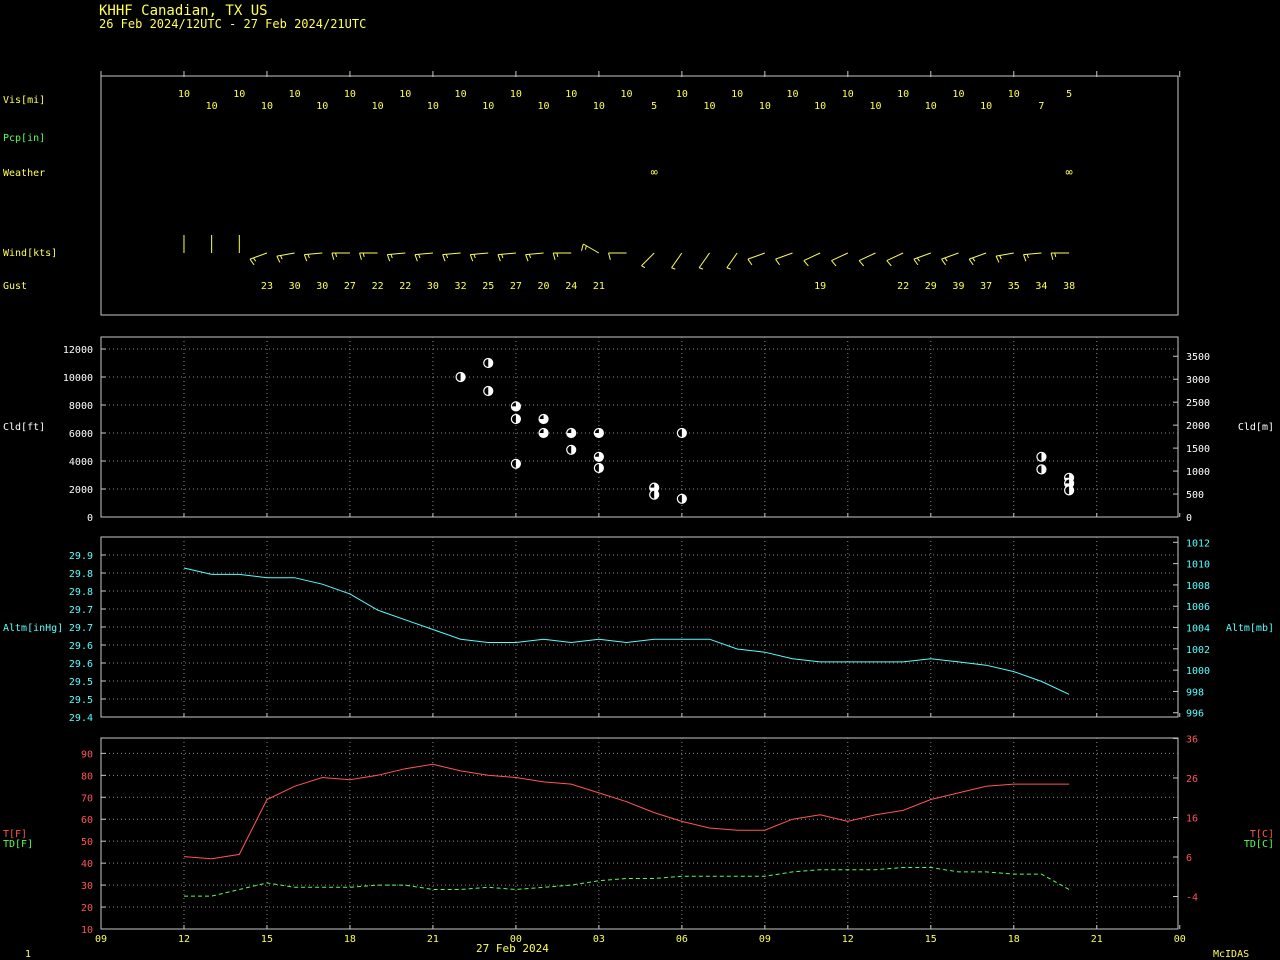  I want to click on vis-value: 7, so click(1041, 106).